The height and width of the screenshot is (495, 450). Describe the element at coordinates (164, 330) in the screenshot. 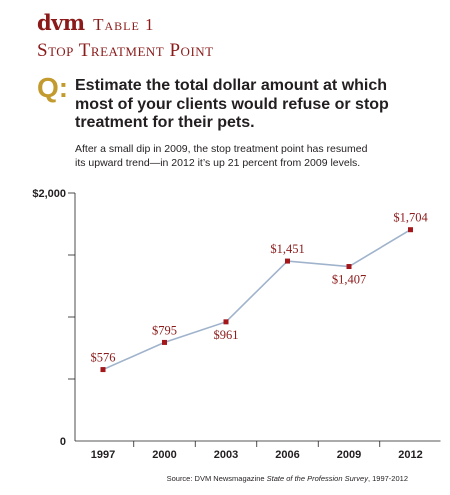

I see `data-label: $795` at that location.